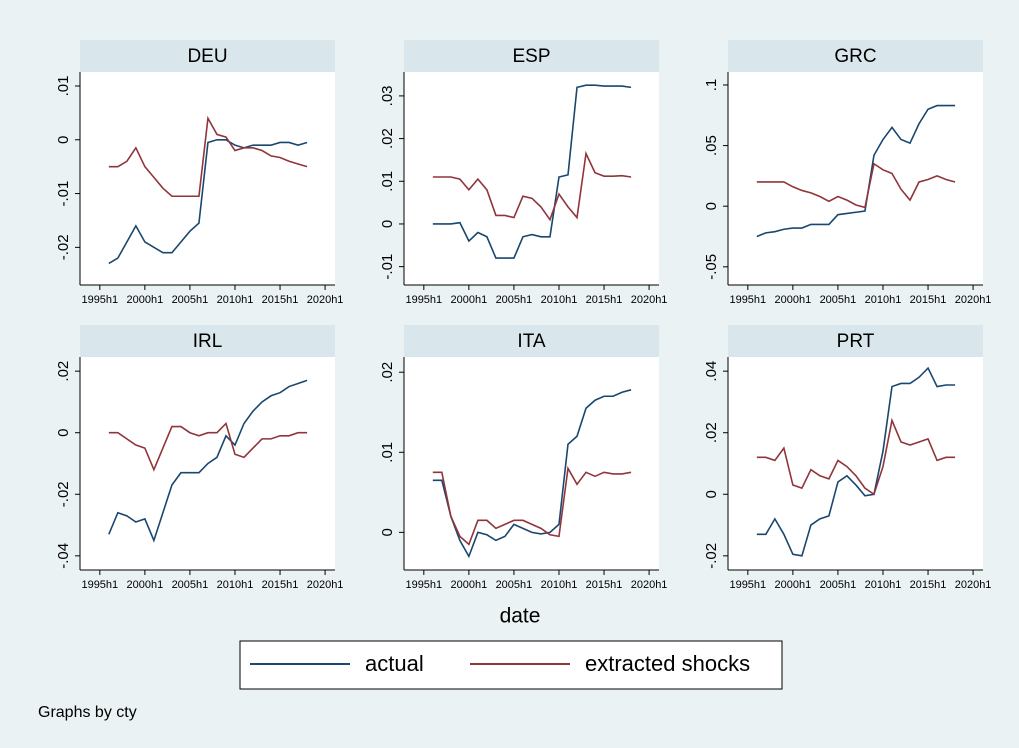 This screenshot has height=748, width=1019. What do you see at coordinates (667, 663) in the screenshot?
I see `legend-label: extracted shocks` at bounding box center [667, 663].